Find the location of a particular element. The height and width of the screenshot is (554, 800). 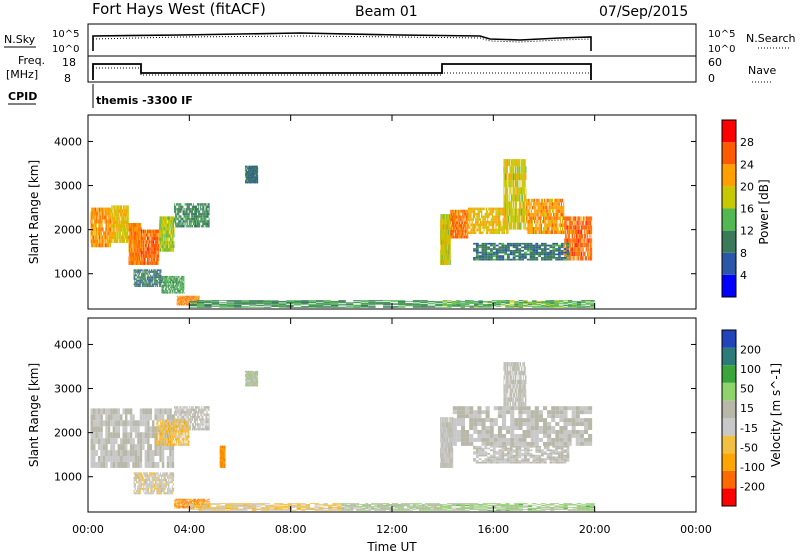

date-title: 07/Sep/2015 is located at coordinates (643, 12).